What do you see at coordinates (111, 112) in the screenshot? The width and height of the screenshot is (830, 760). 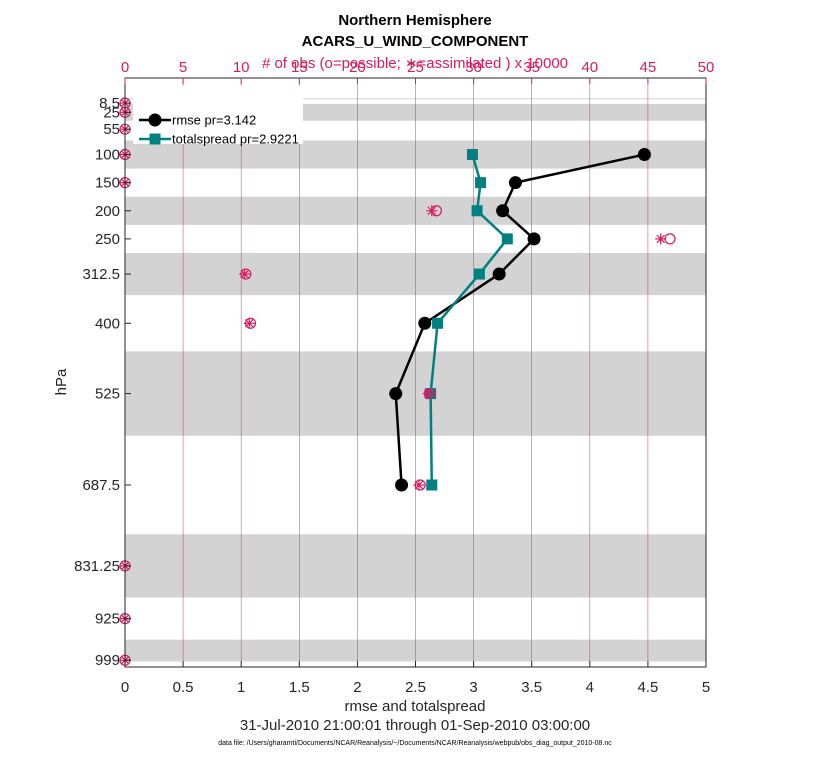 I see `y-tick-label: 25` at bounding box center [111, 112].